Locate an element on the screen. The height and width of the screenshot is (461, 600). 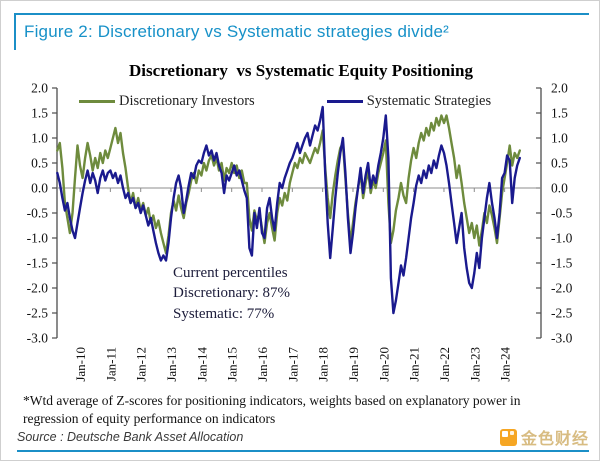
svg-text: Jan-22 is located at coordinates (444, 364).